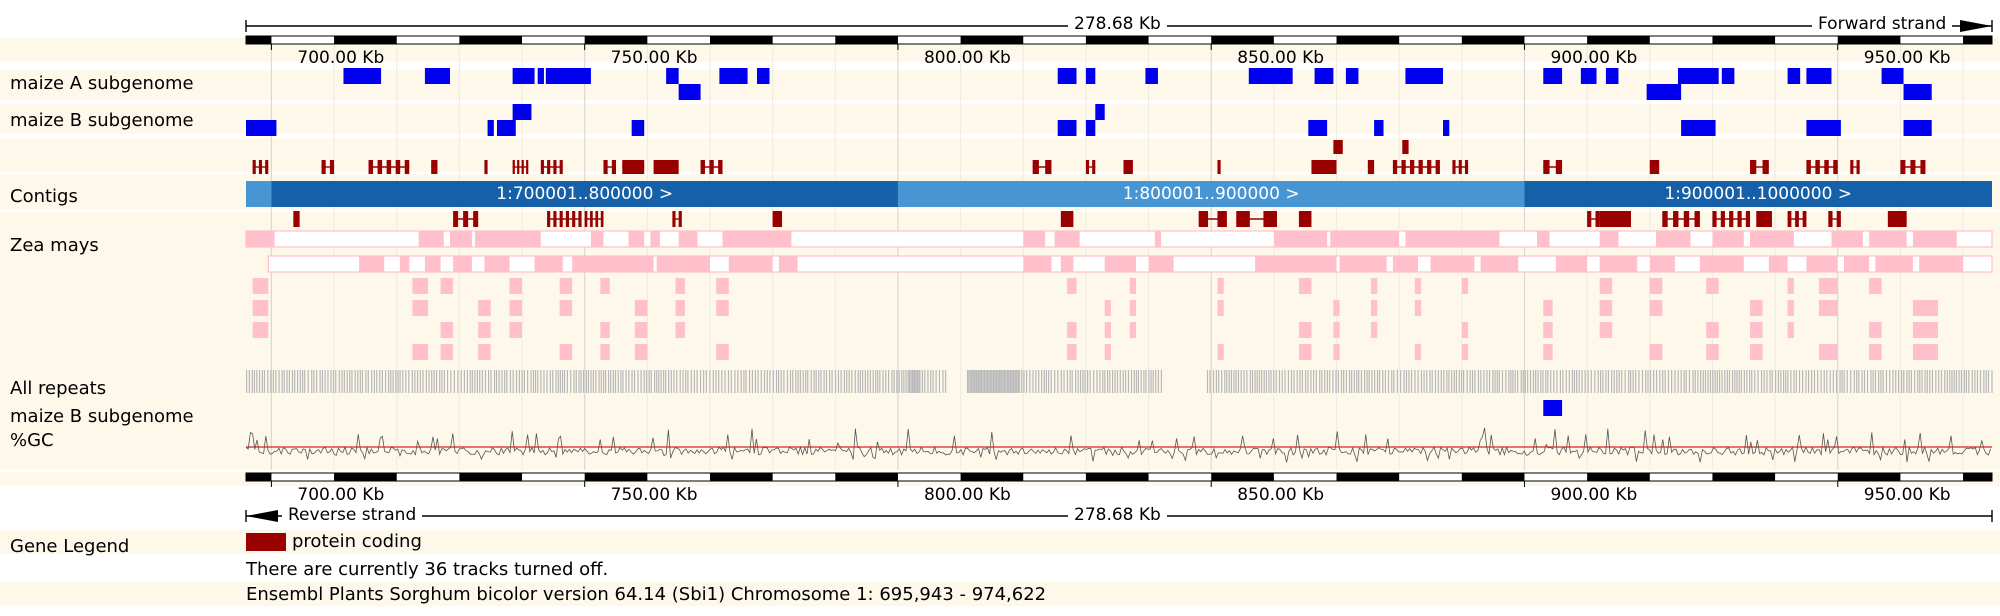 The image size is (2000, 616). Describe the element at coordinates (1119, 381) in the screenshot. I see `repeats-track` at that location.